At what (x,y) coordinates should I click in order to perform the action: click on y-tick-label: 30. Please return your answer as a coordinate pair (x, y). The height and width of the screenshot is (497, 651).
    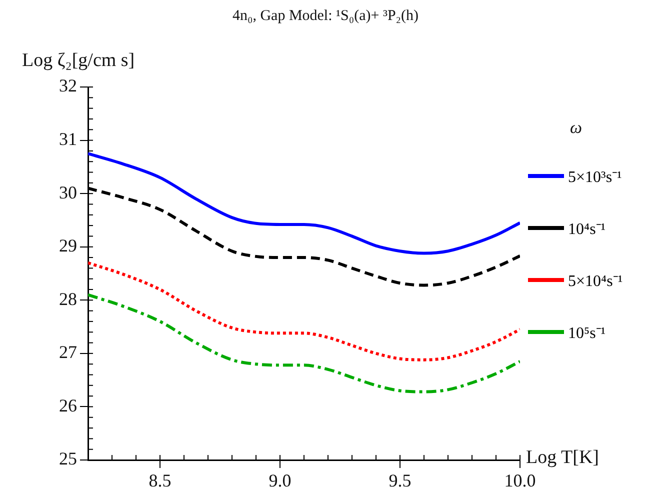
    Looking at the image, I should click on (68, 192).